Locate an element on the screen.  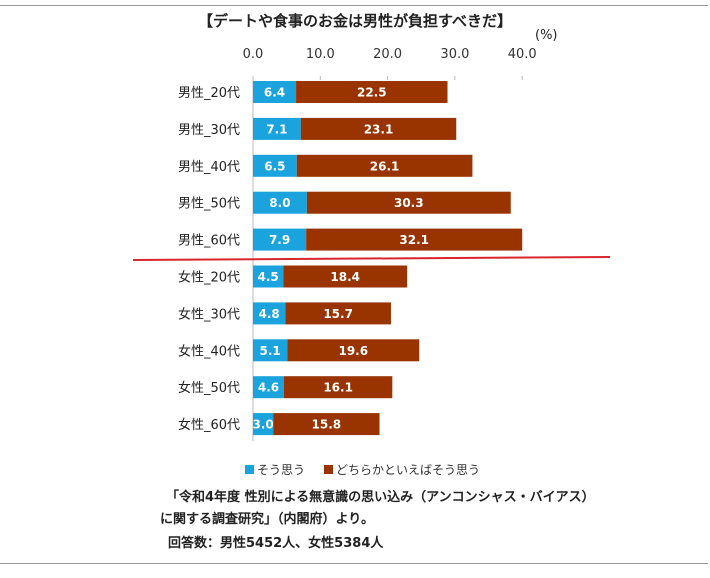
data-label: 19.6 is located at coordinates (353, 351).